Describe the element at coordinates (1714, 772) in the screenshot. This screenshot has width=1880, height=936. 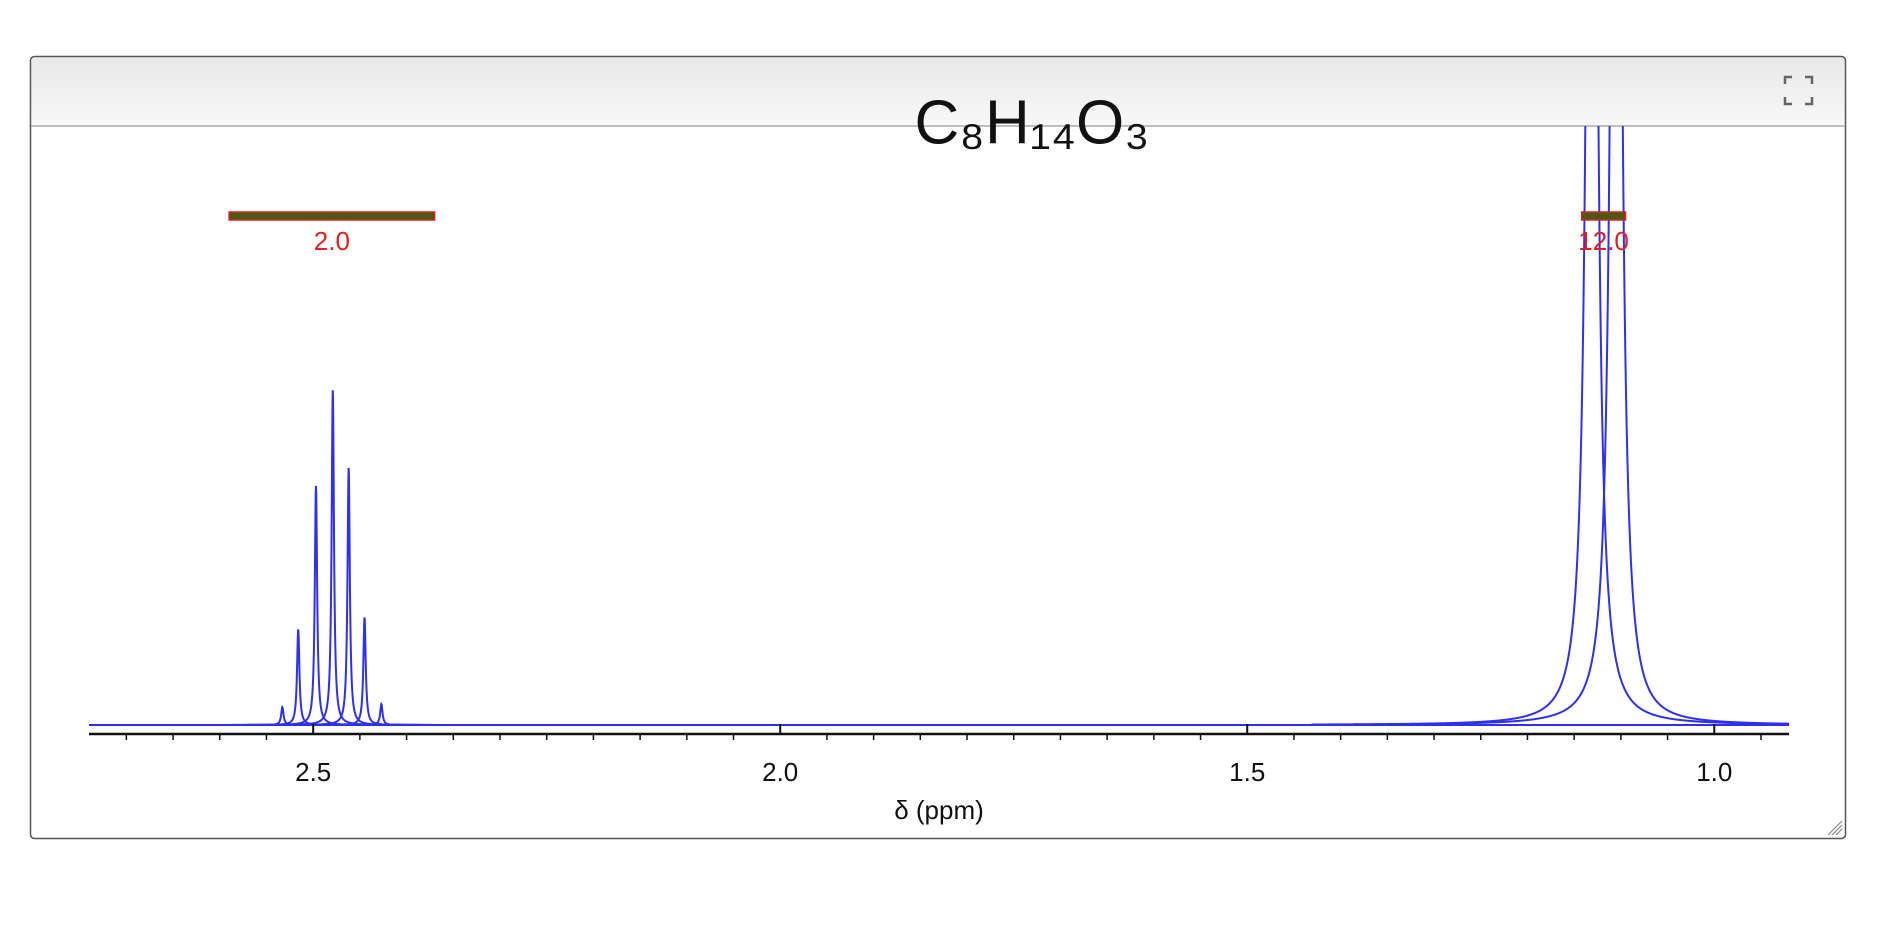
I see `x-tick-label: 1.0` at that location.